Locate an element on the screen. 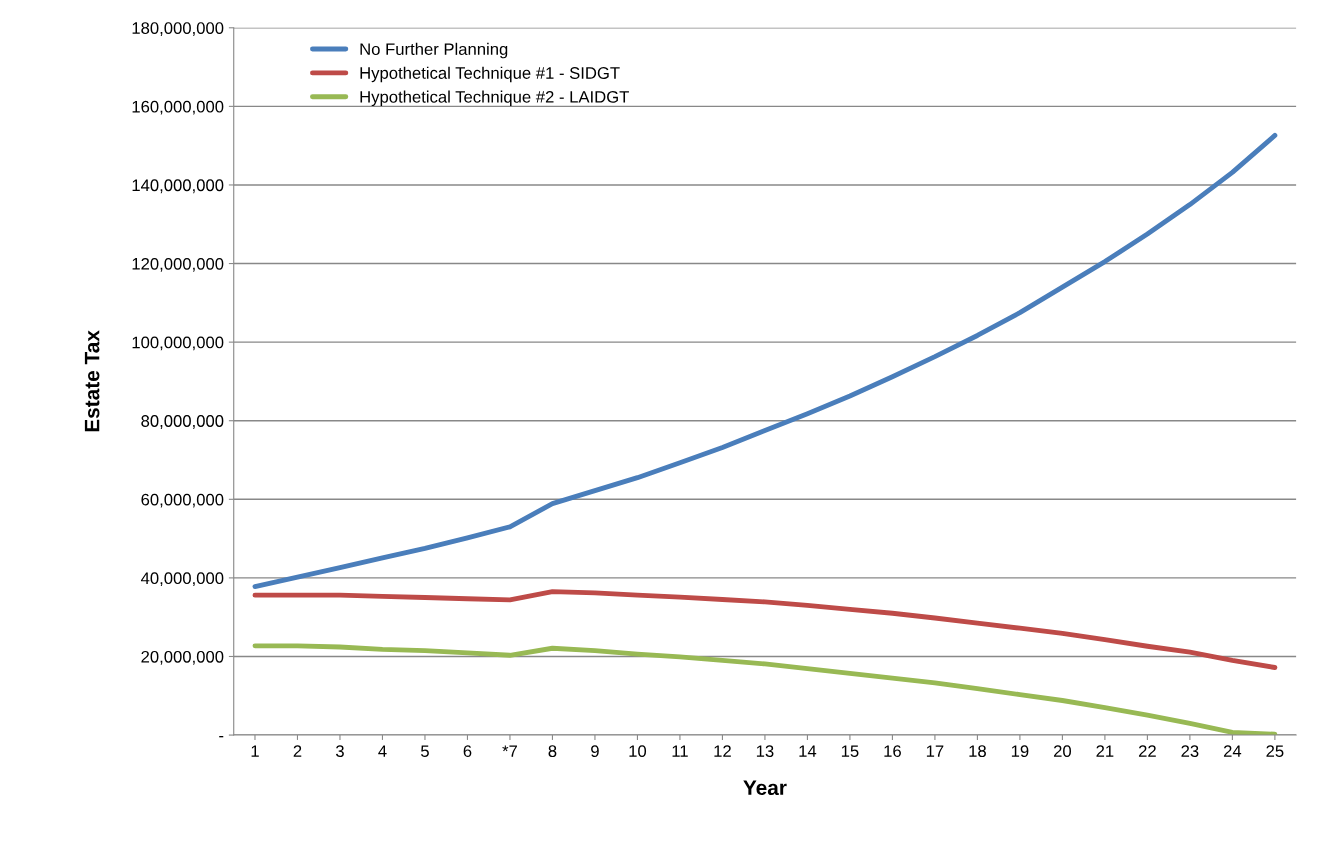 The width and height of the screenshot is (1328, 842). x-tick-label: 15 is located at coordinates (850, 751).